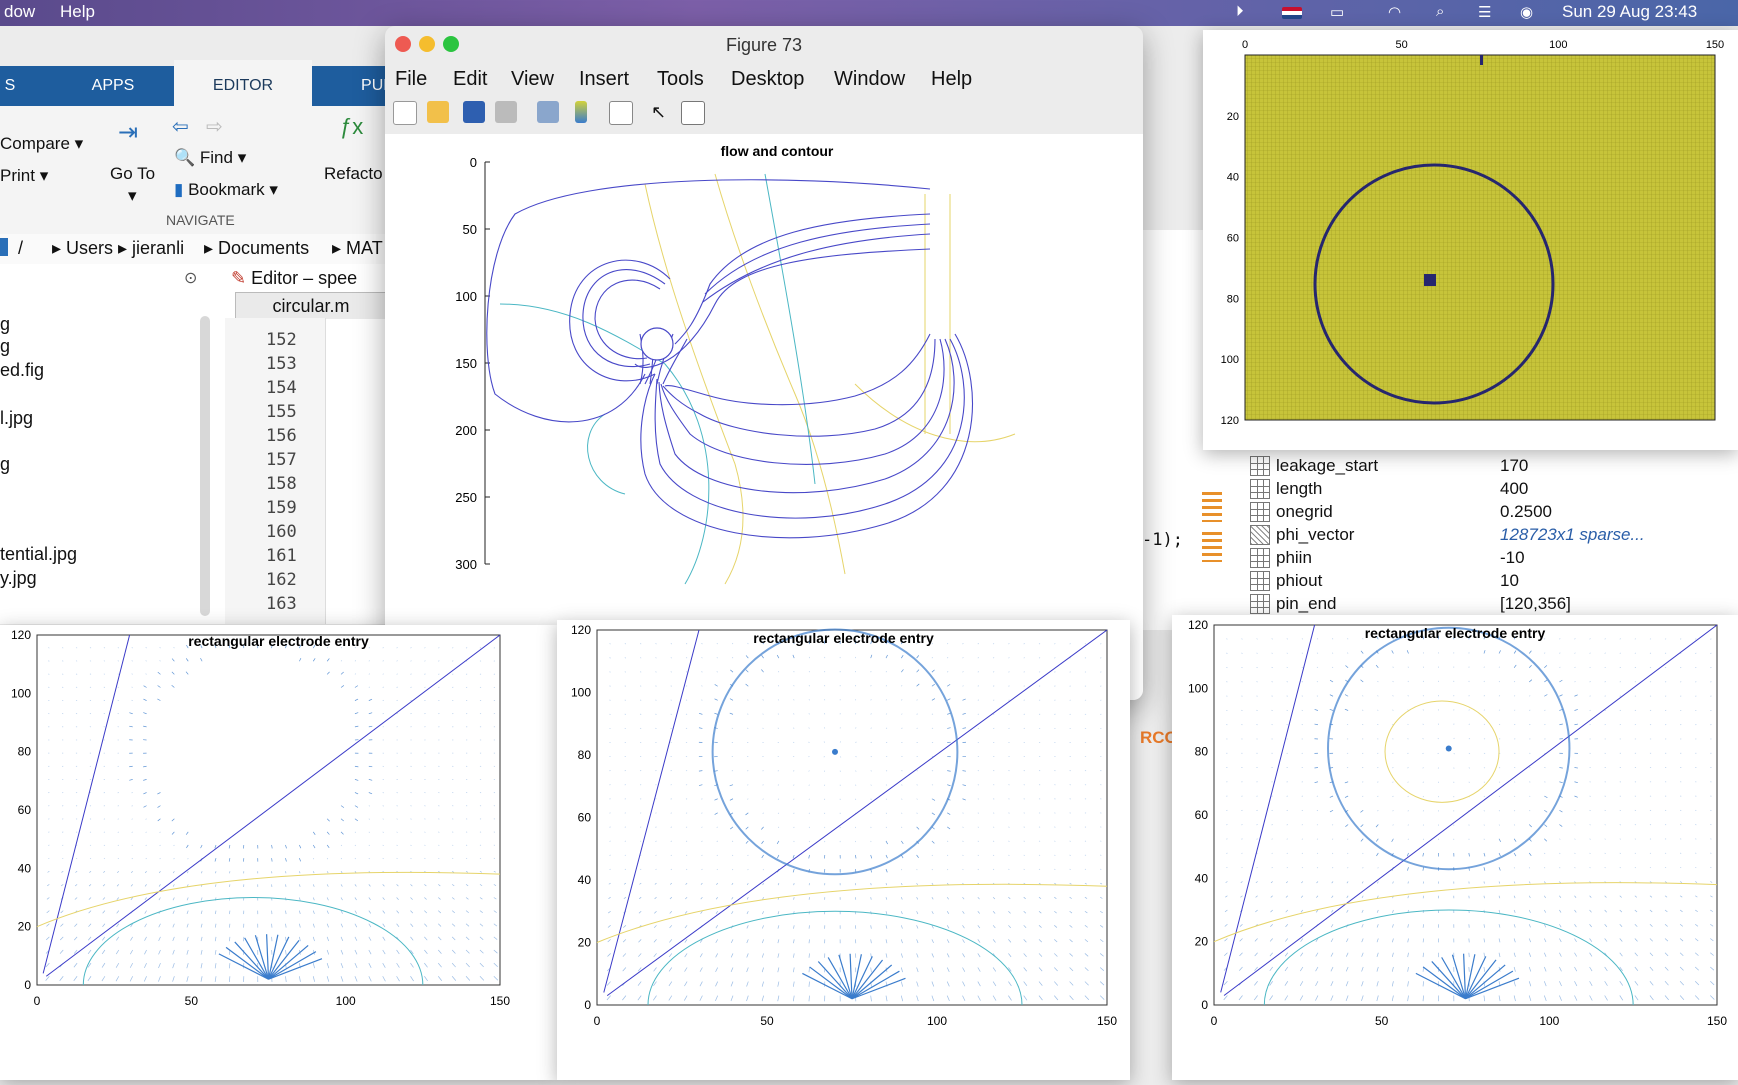  Describe the element at coordinates (20, 248) in the screenshot. I see `breadcrumb-root: /` at that location.